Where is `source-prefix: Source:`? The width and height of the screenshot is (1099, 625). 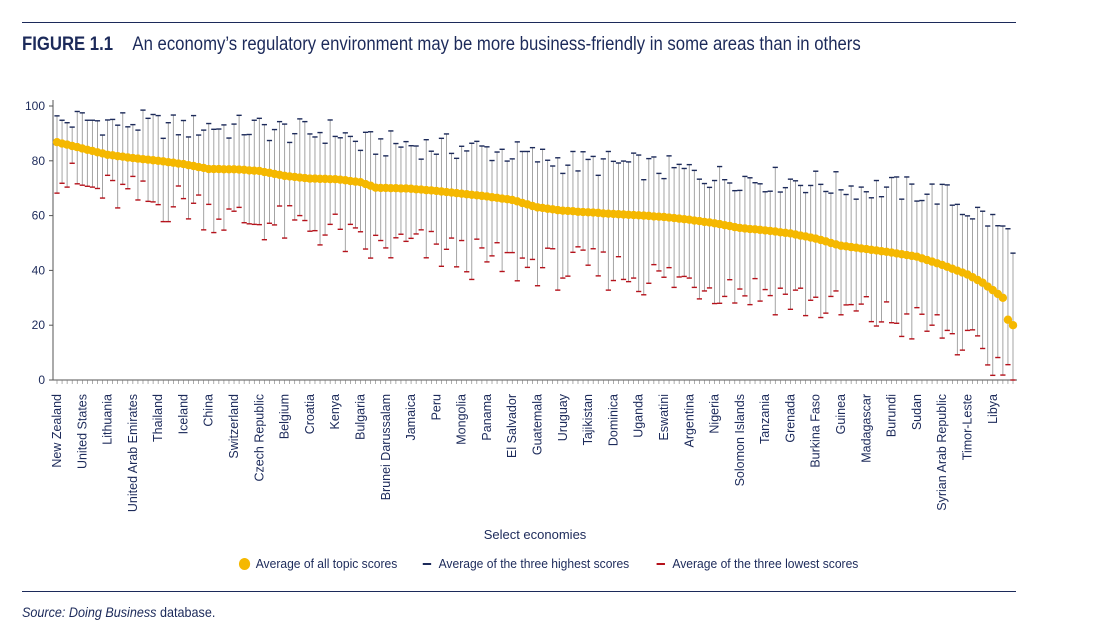
source-prefix: Source: is located at coordinates (45, 612).